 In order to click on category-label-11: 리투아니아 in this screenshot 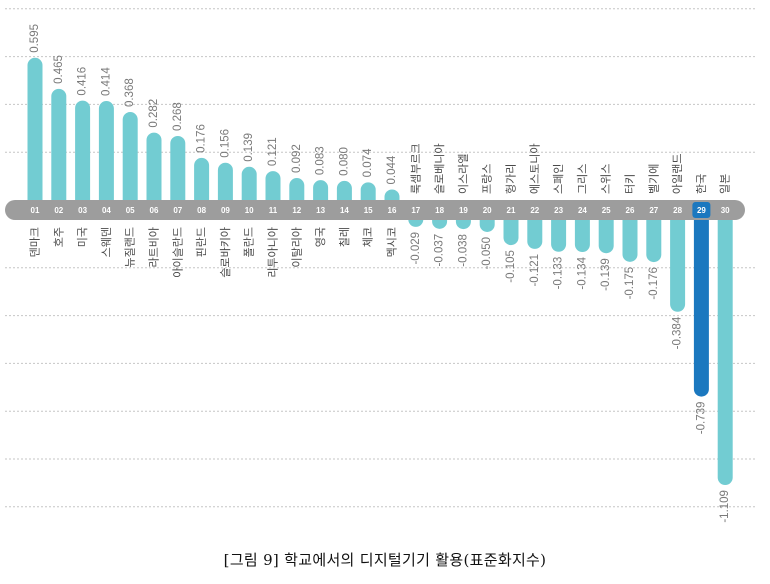, I will do `click(273, 252)`.